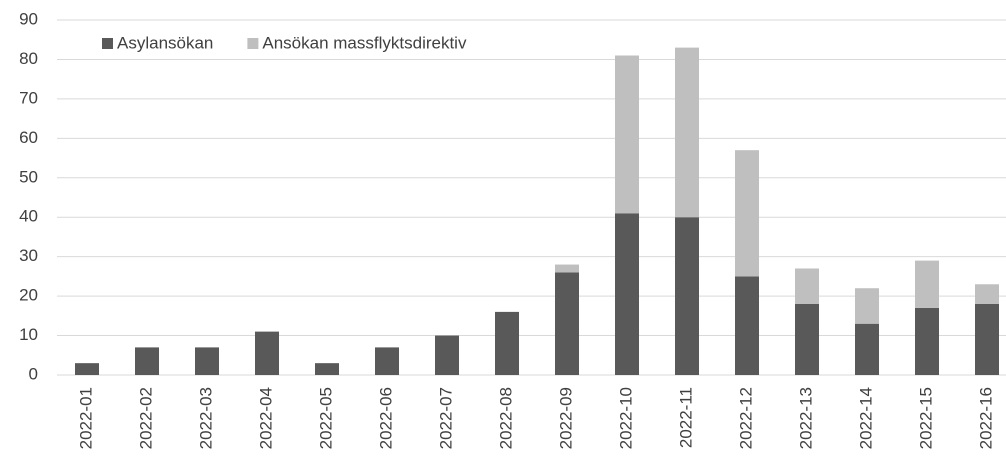 The width and height of the screenshot is (1006, 467). I want to click on y-tick-label: 20, so click(28, 295).